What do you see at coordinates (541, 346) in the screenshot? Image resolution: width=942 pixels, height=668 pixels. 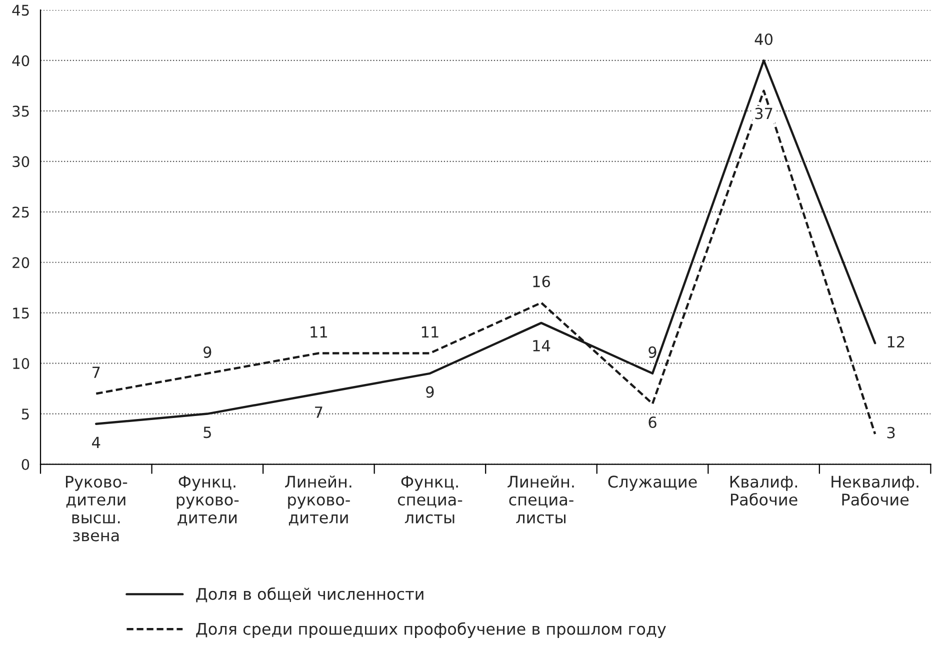 I see `data-label: 14` at bounding box center [541, 346].